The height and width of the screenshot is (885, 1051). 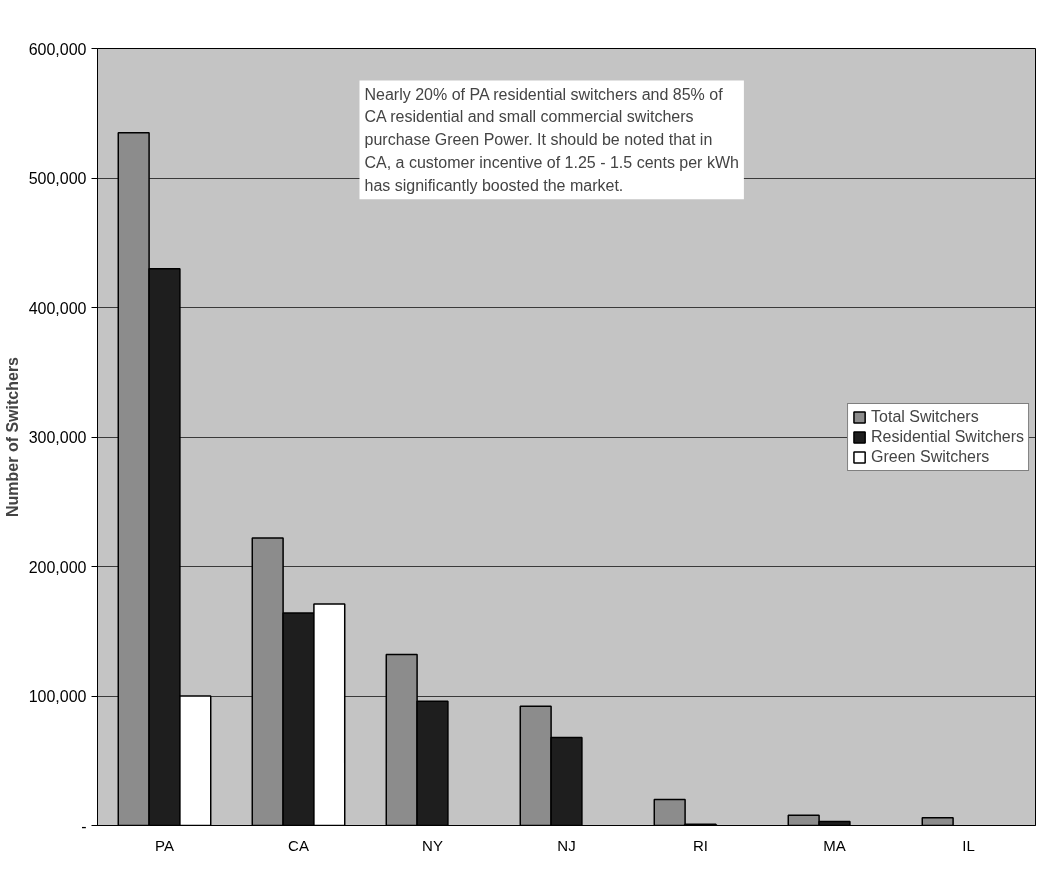 I want to click on x-tick-label: IL, so click(x=968, y=845).